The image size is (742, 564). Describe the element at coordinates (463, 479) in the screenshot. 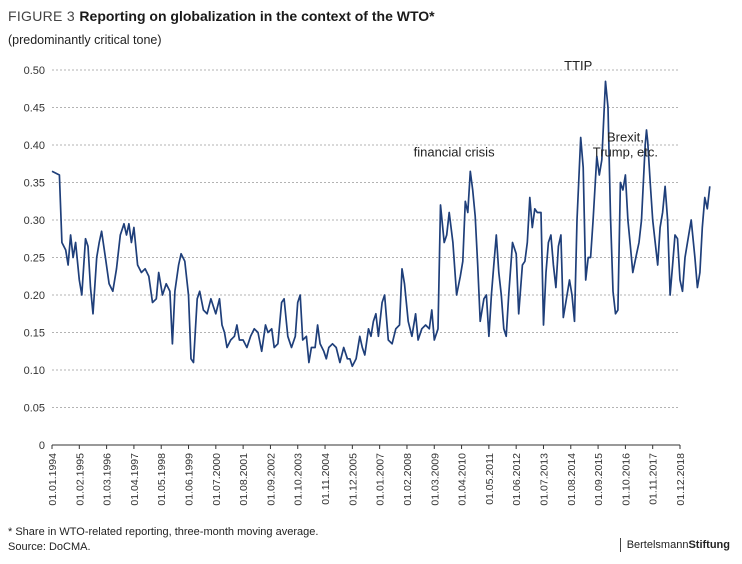

I see `x-tick-label: 01.04.2010` at that location.